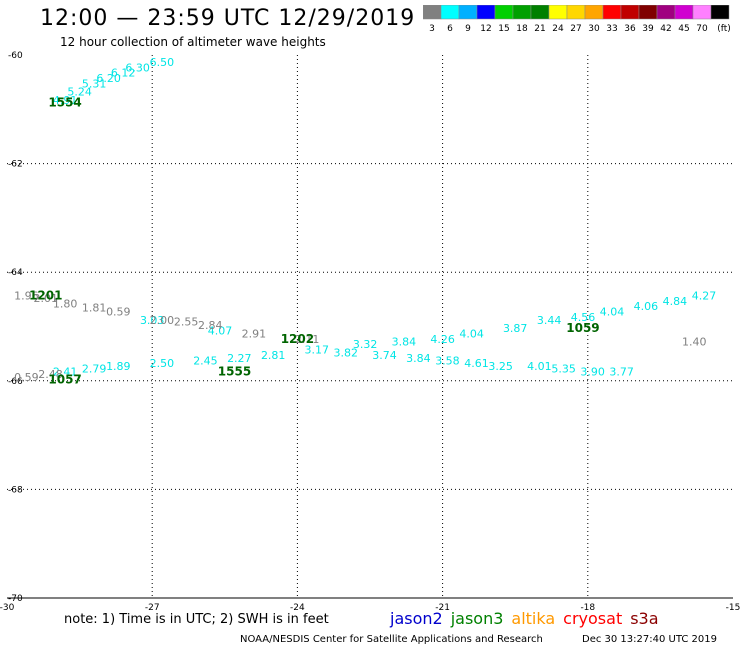 The width and height of the screenshot is (740, 650). Describe the element at coordinates (533, 618) in the screenshot. I see `satellite-altika: altika` at that location.